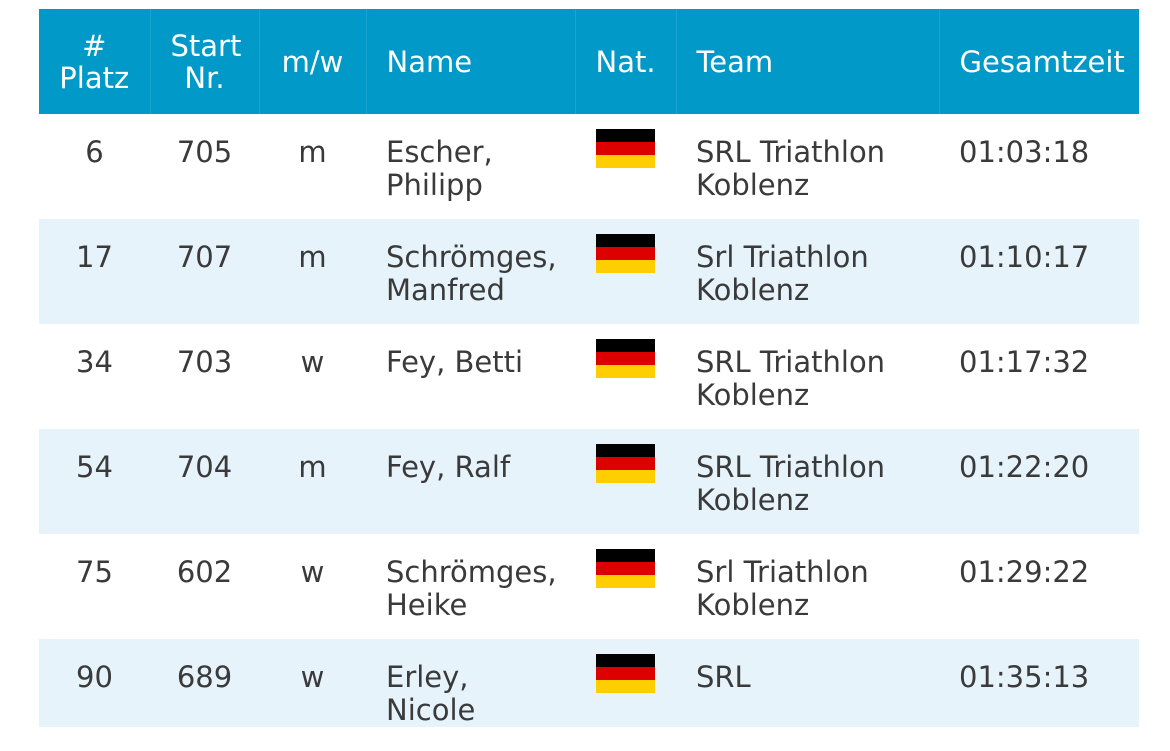 The height and width of the screenshot is (751, 1170). Describe the element at coordinates (204, 572) in the screenshot. I see `cell-start-nr: 602` at that location.